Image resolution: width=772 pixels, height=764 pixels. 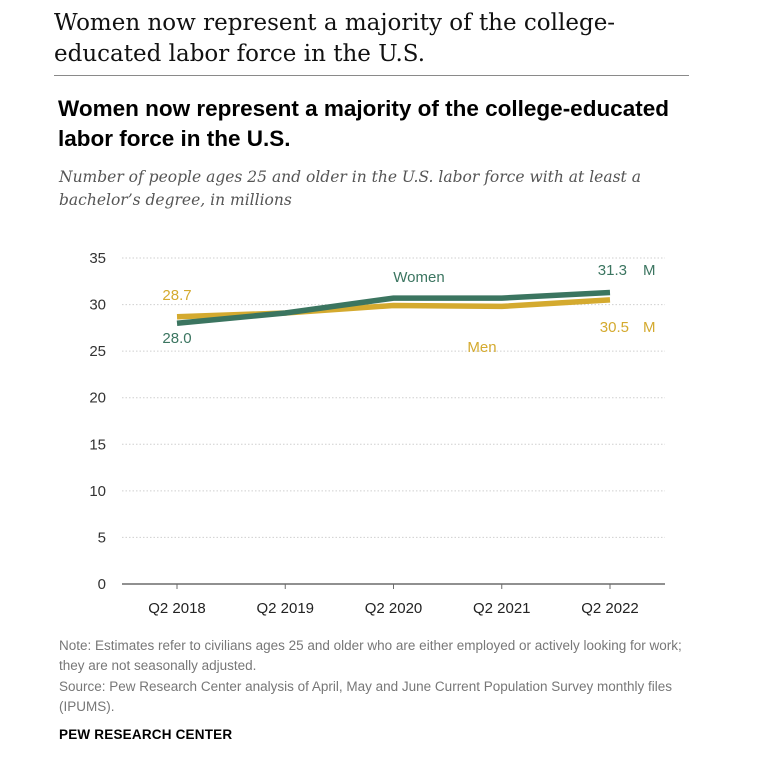 What do you see at coordinates (394, 608) in the screenshot?
I see `x-tick-label: Q2 2020` at bounding box center [394, 608].